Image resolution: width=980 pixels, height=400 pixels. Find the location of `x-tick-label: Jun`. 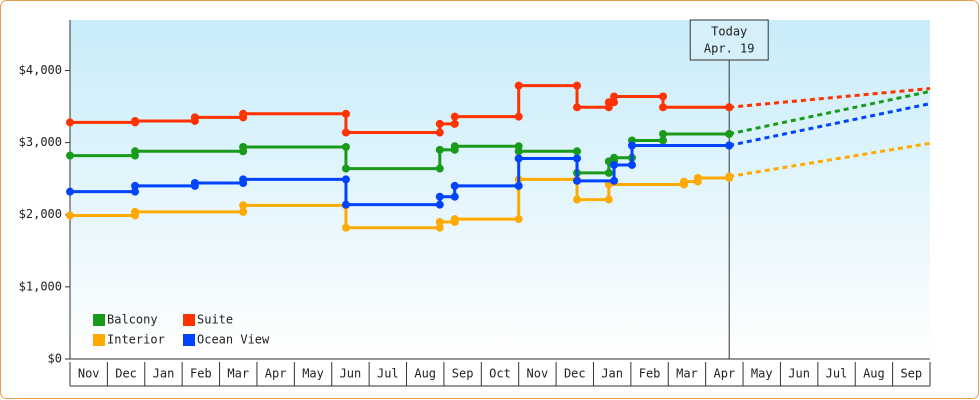

x-tick-label: Jun is located at coordinates (351, 374).